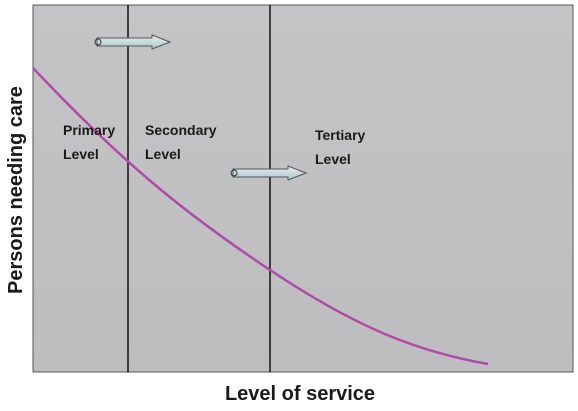 Image resolution: width=578 pixels, height=411 pixels. I want to click on x-axis-label: Level of service, so click(300, 394).